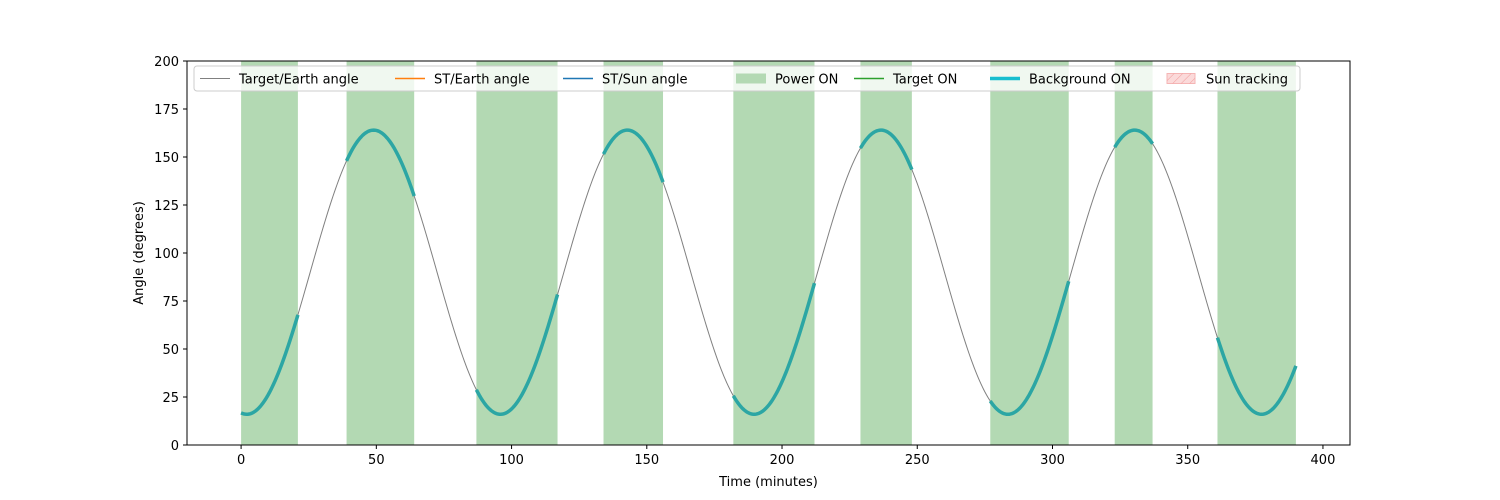 Image resolution: width=1500 pixels, height=500 pixels. Describe the element at coordinates (298, 80) in the screenshot. I see `legend-label: Target/Earth angle` at that location.